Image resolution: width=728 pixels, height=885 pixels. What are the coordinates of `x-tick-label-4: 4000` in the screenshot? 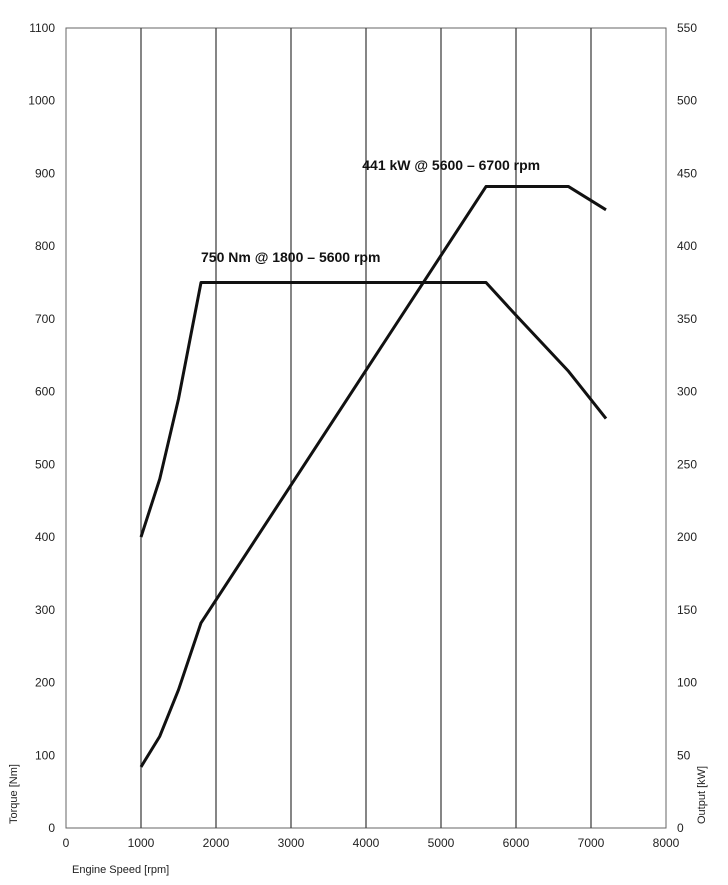 It's located at (366, 843).